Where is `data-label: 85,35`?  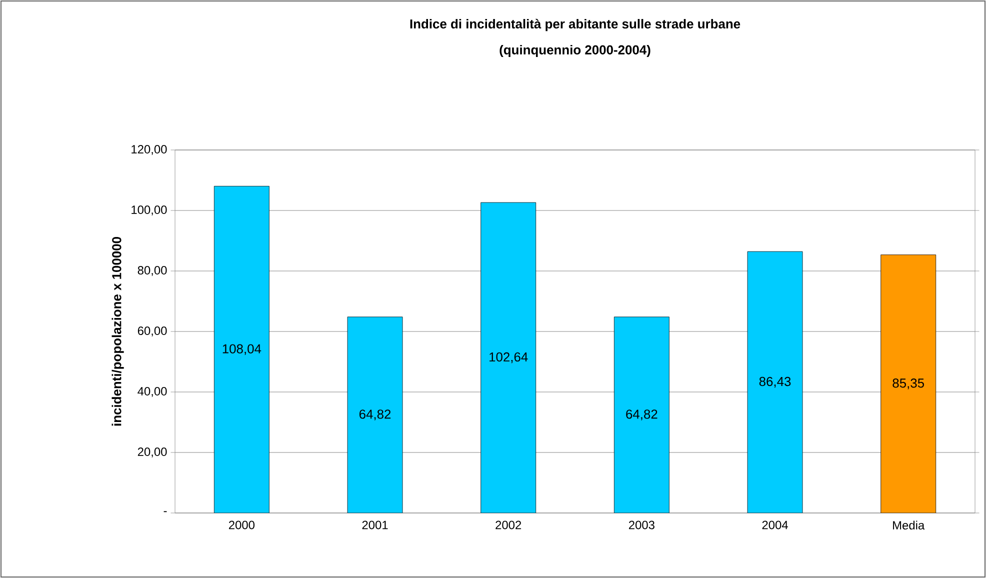
data-label: 85,35 is located at coordinates (908, 384).